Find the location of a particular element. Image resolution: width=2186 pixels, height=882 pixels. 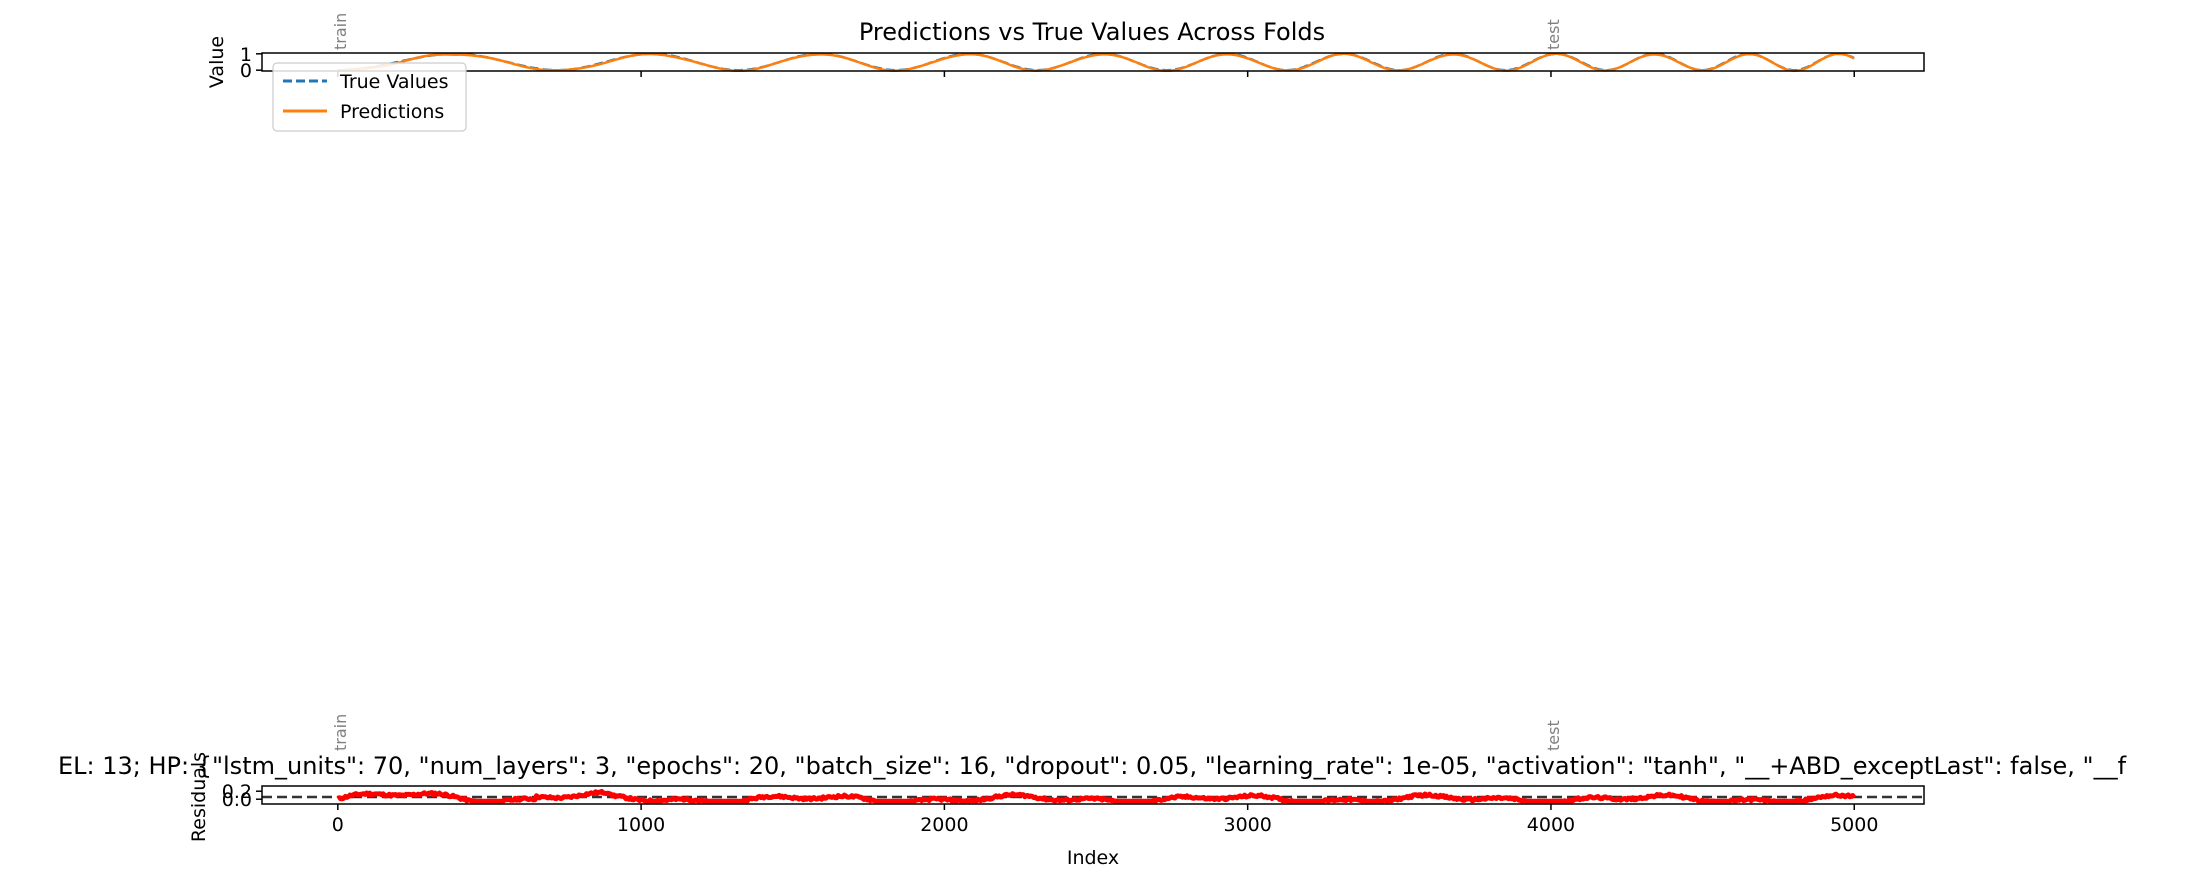

bottom-x-tick-label: 2000 is located at coordinates (944, 825).